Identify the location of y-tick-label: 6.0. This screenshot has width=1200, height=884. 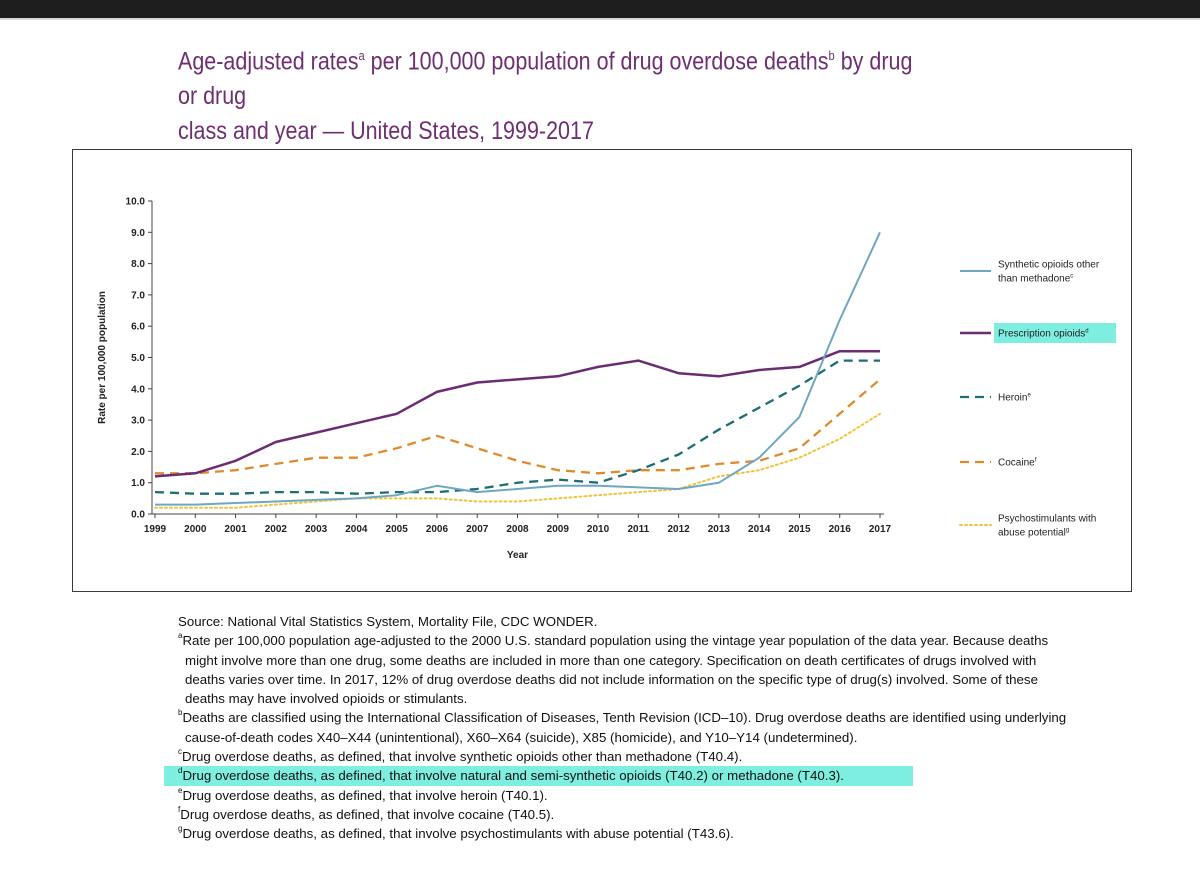
(138, 327).